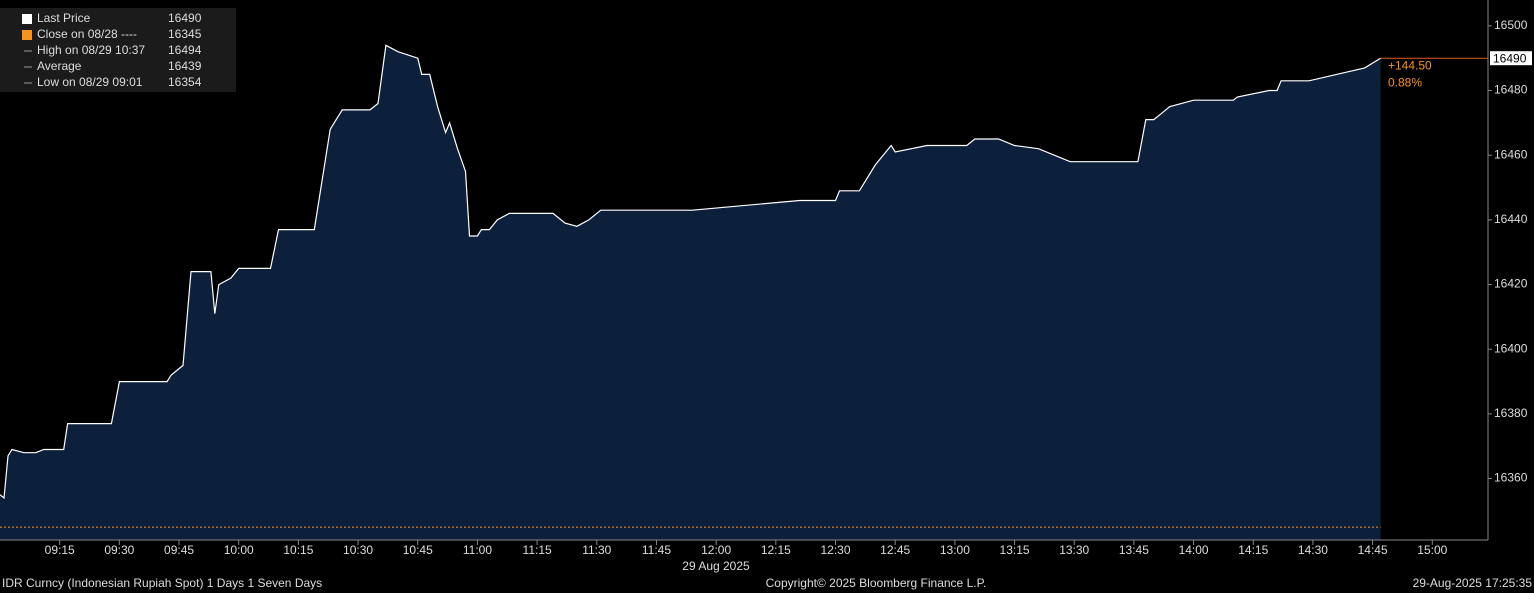 The width and height of the screenshot is (1534, 593). What do you see at coordinates (1511, 348) in the screenshot?
I see `y-tick-label: 16400` at bounding box center [1511, 348].